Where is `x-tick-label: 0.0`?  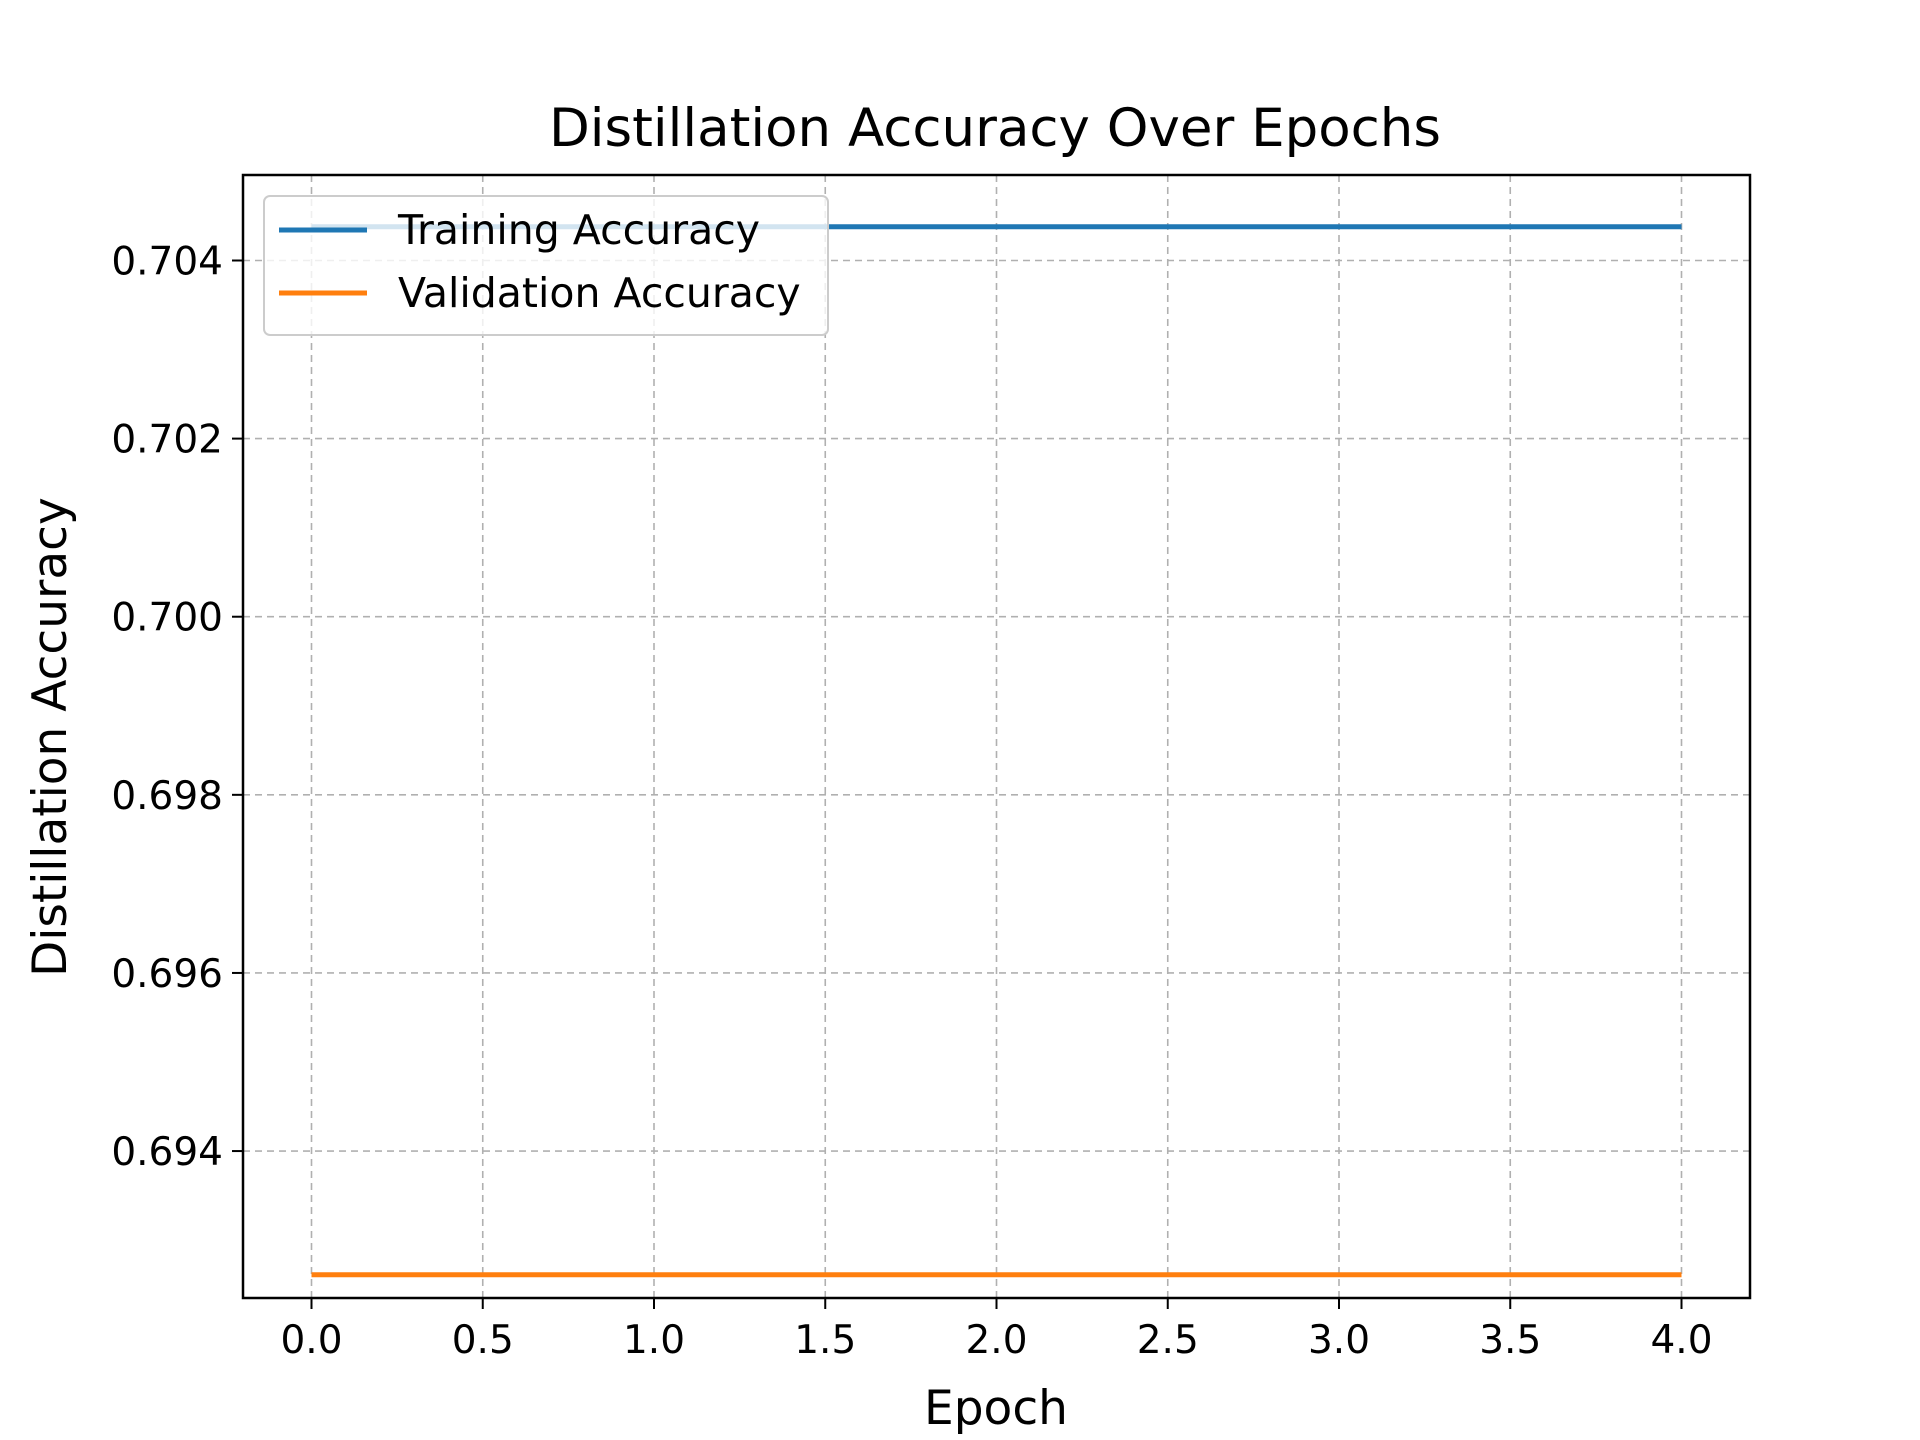 x-tick-label: 0.0 is located at coordinates (311, 1340).